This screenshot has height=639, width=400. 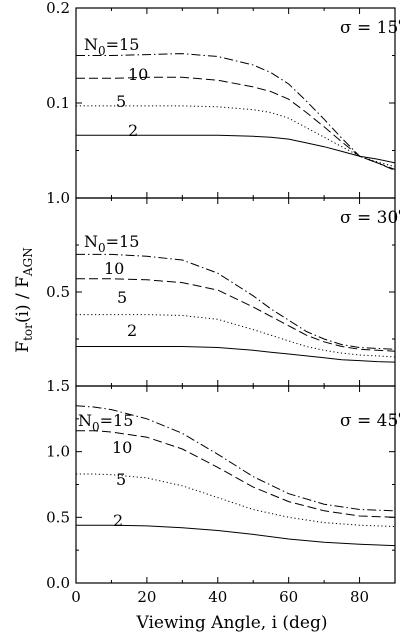 What do you see at coordinates (359, 597) in the screenshot?
I see `x-tick-label: 80` at bounding box center [359, 597].